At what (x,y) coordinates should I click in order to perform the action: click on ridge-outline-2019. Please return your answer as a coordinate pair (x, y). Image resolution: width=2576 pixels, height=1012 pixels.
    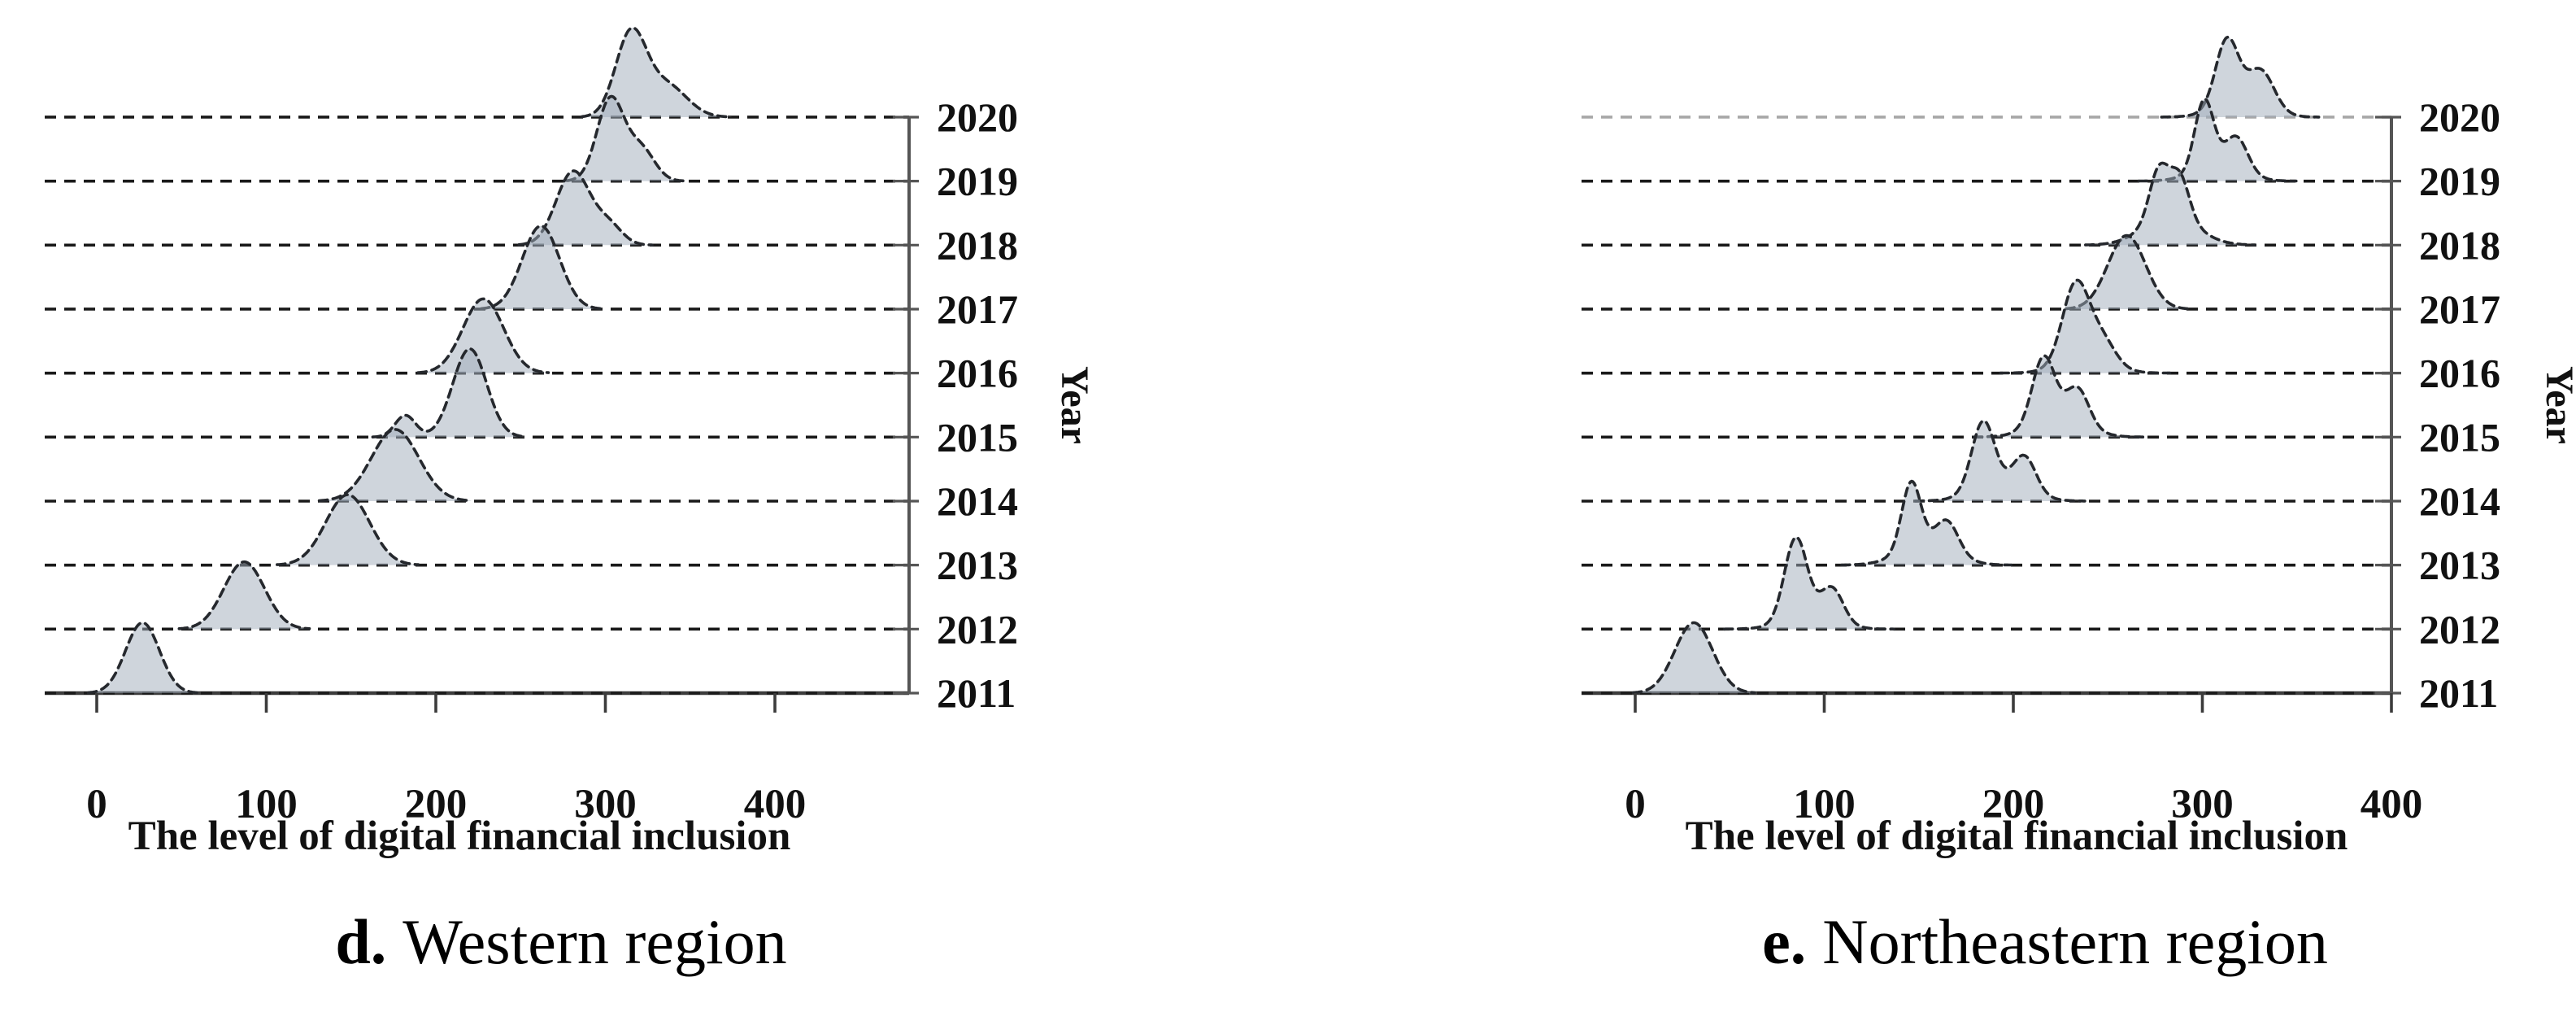
    Looking at the image, I should click on (626, 138).